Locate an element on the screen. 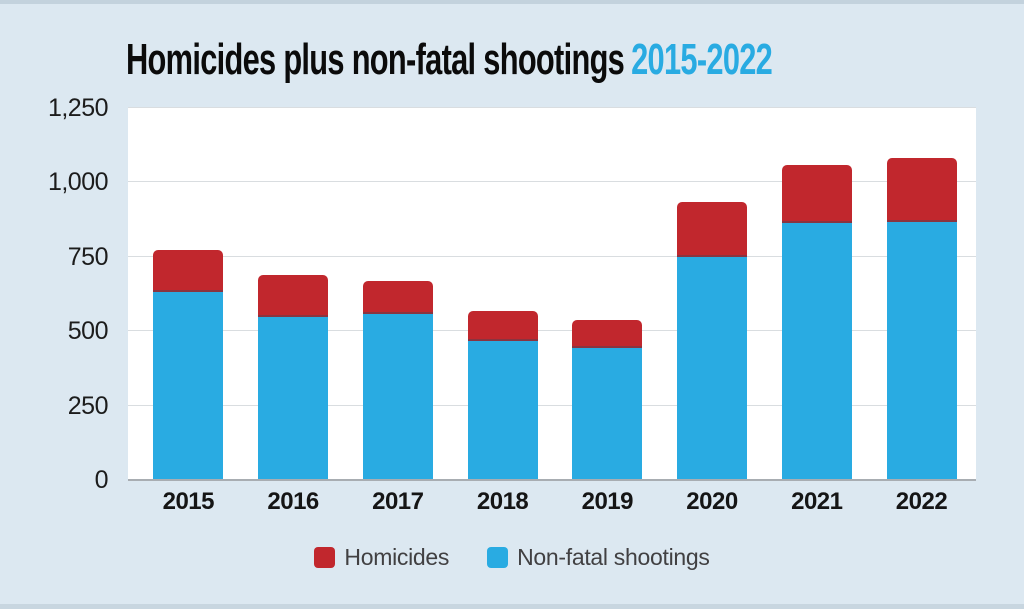 This screenshot has height=609, width=1024. x-tick-label-2021: 2021 is located at coordinates (817, 501).